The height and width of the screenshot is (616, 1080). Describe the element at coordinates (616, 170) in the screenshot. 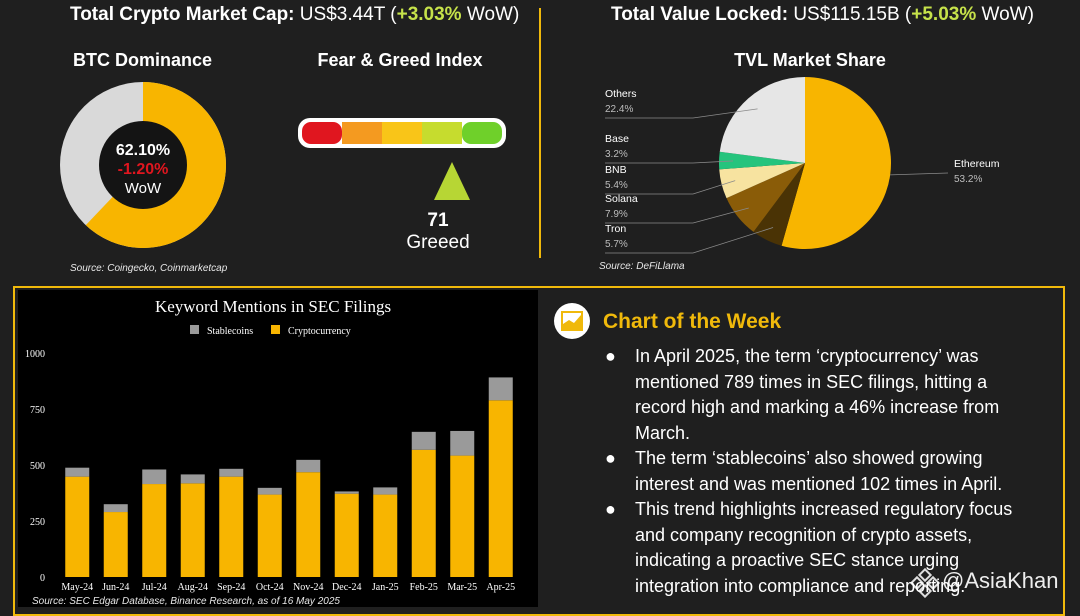

I see `pie-label-bnb: BNB` at that location.